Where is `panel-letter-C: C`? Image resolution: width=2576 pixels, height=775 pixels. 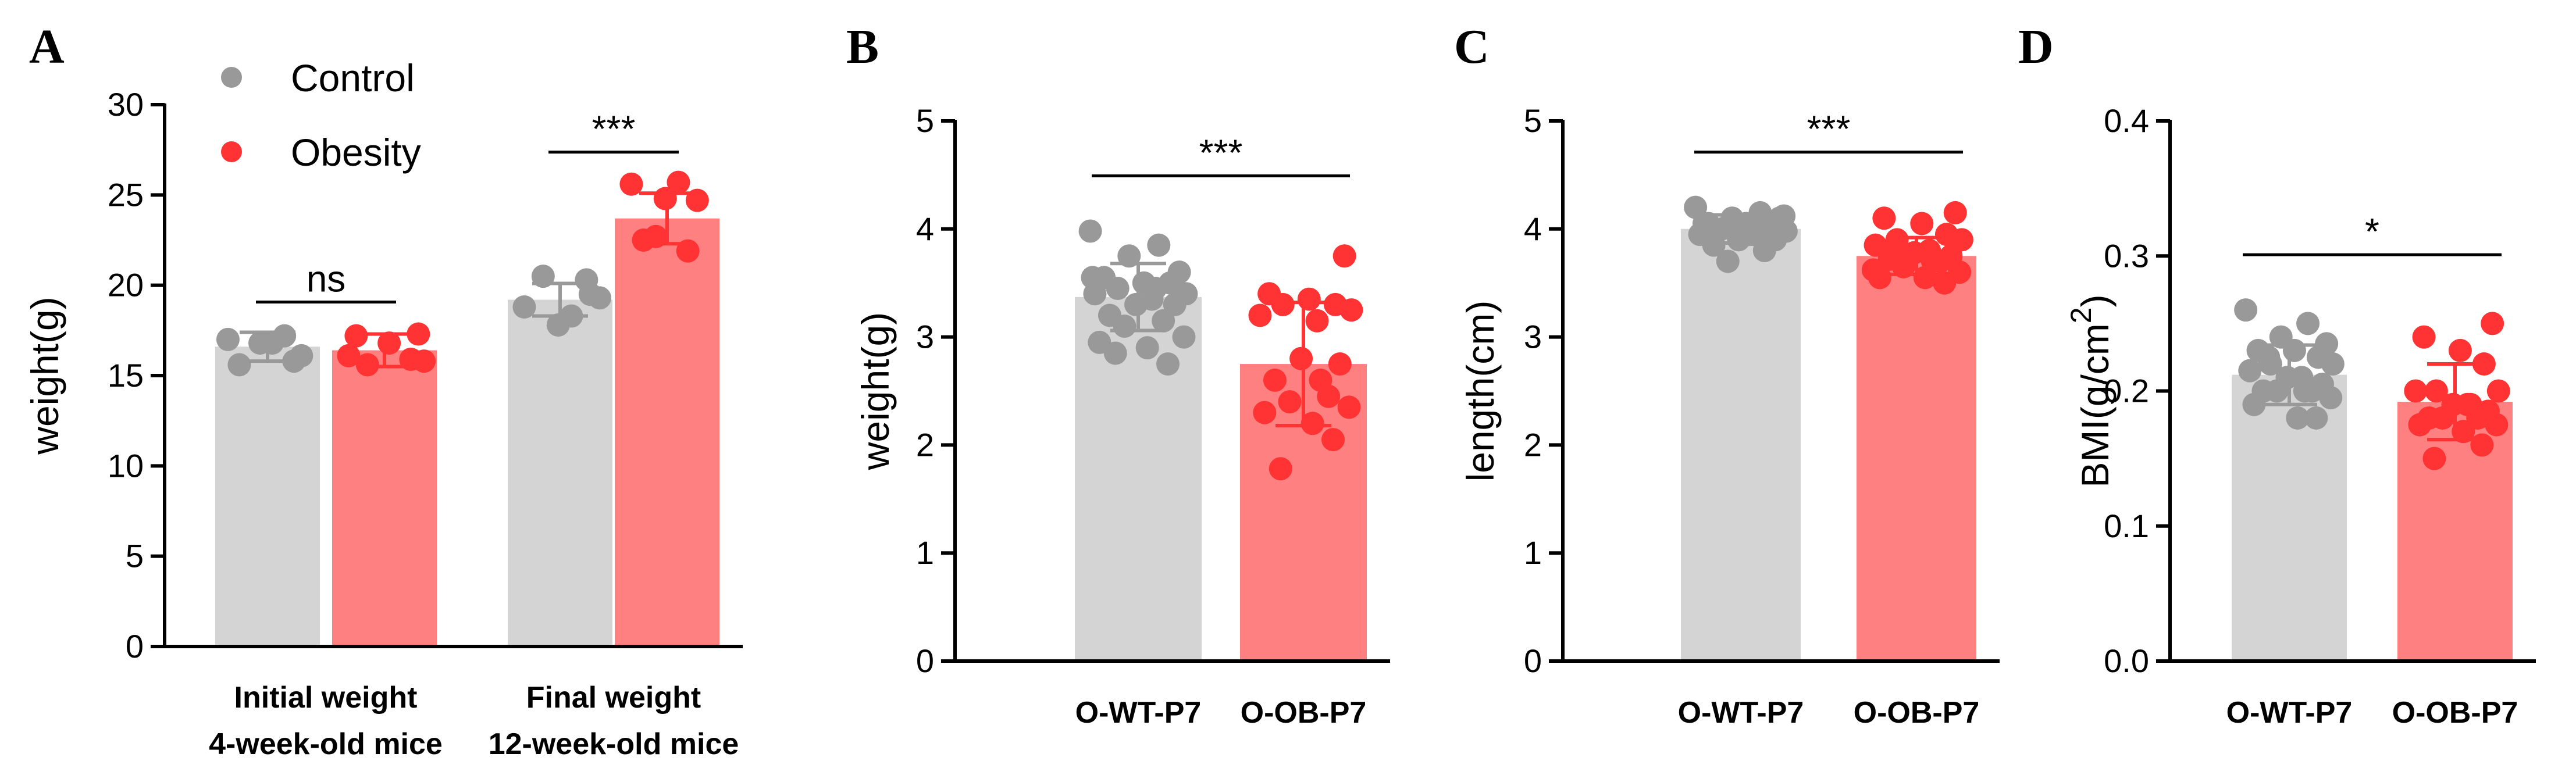 panel-letter-C: C is located at coordinates (1472, 47).